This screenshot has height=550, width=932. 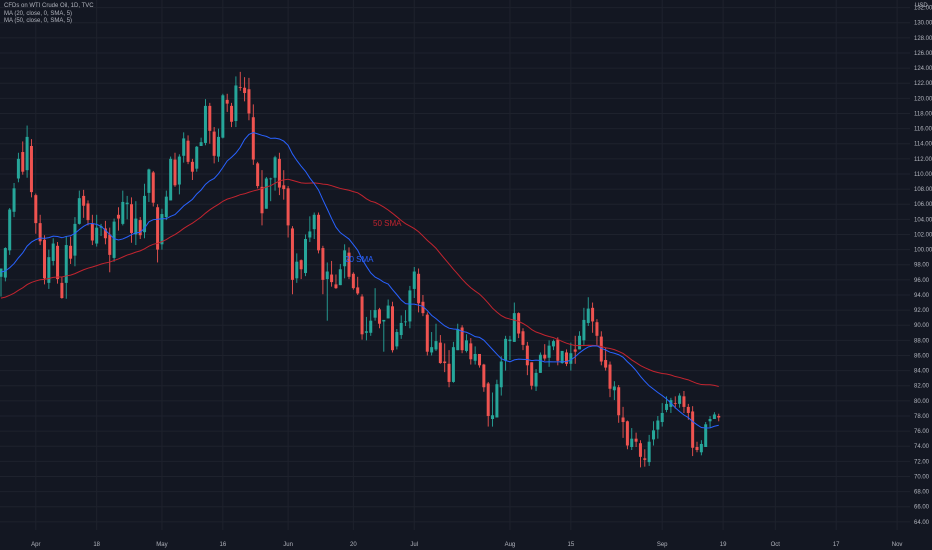 I want to click on symbol-title: CFDs on WTI Crude Oil, 1D, TVC, so click(x=49, y=6).